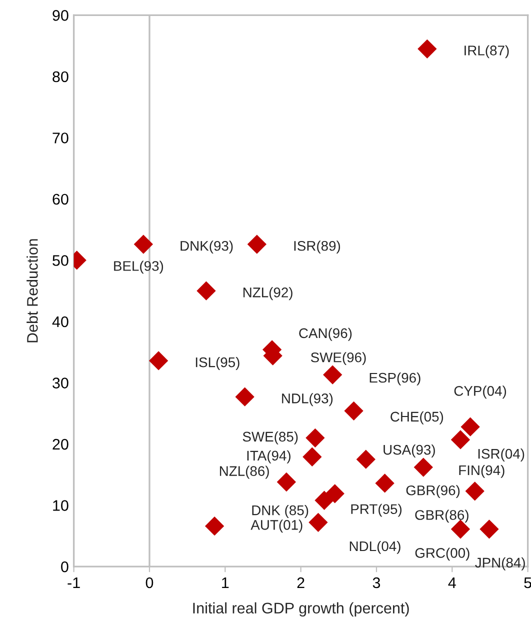 The height and width of the screenshot is (633, 531). I want to click on x-tick-label: 1, so click(225, 583).